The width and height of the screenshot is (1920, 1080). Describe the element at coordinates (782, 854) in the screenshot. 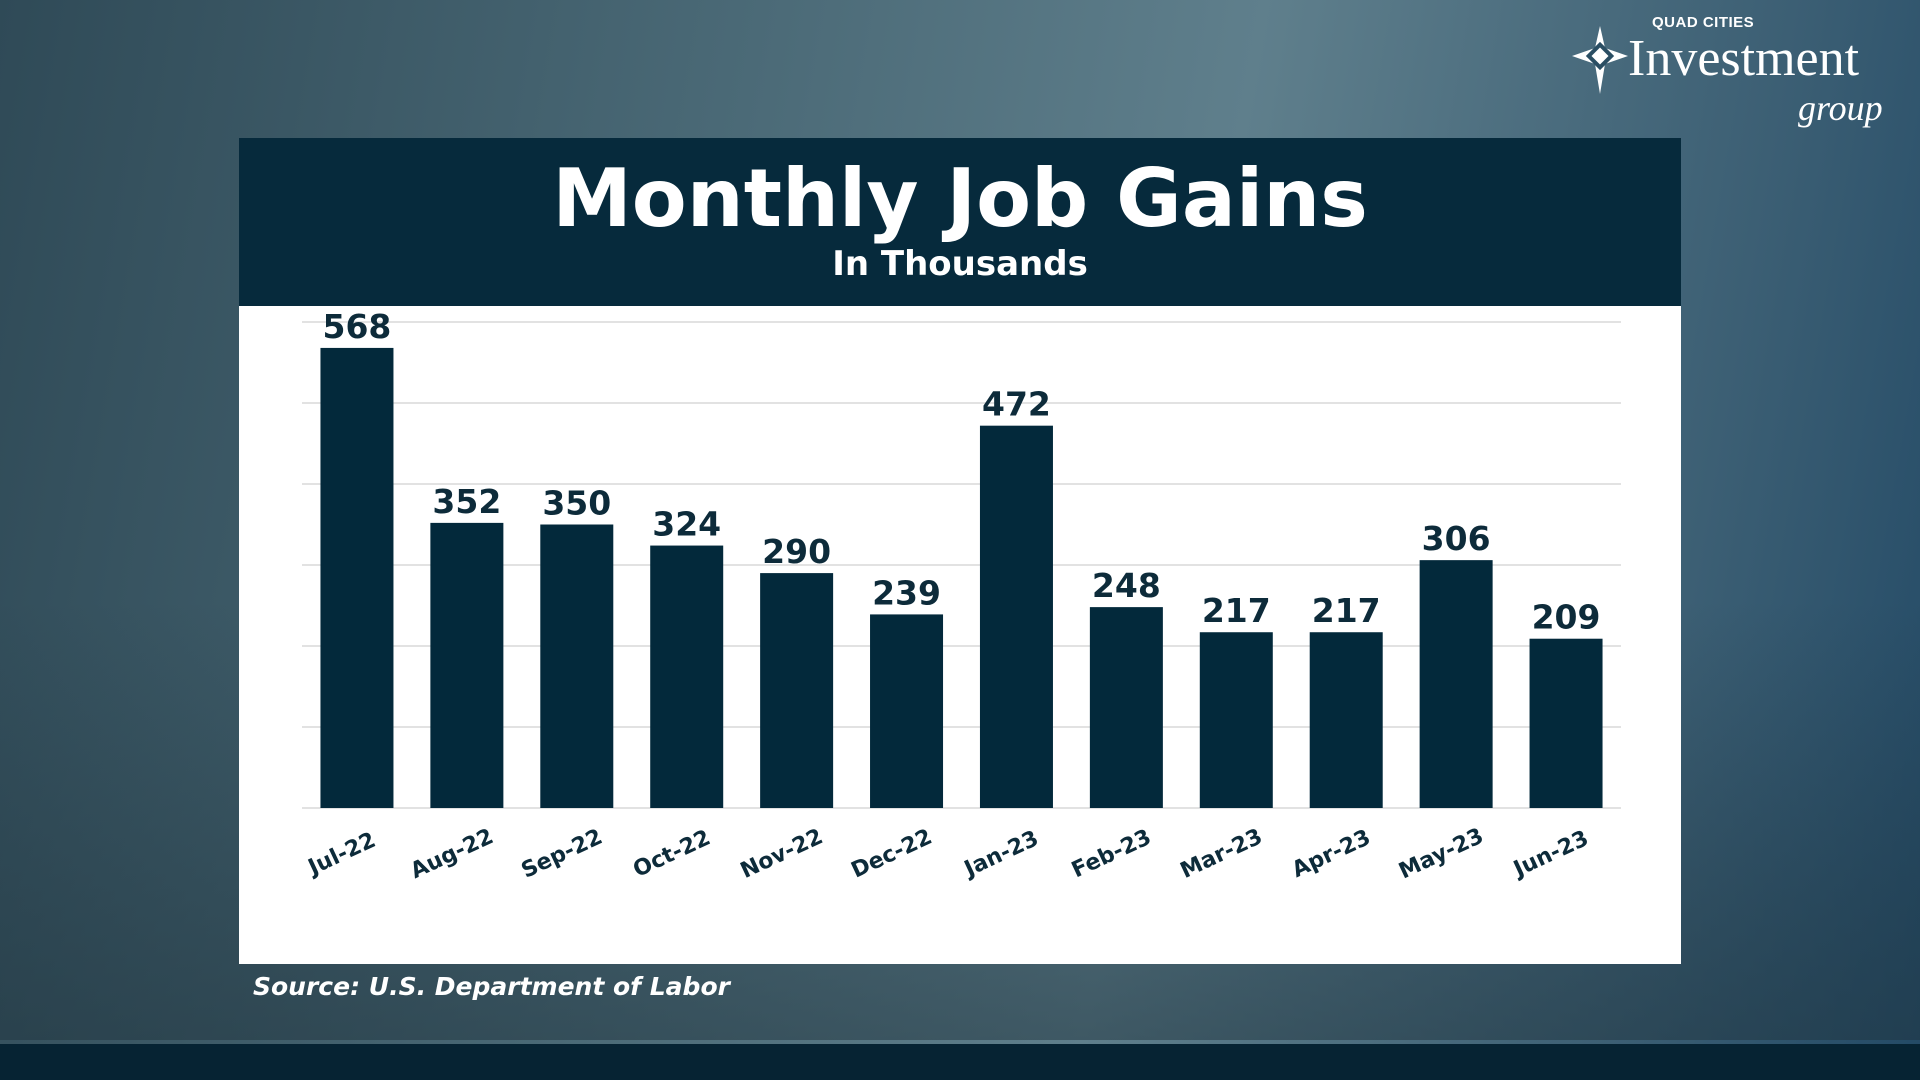

I see `x-tick-label: Nov-22` at that location.